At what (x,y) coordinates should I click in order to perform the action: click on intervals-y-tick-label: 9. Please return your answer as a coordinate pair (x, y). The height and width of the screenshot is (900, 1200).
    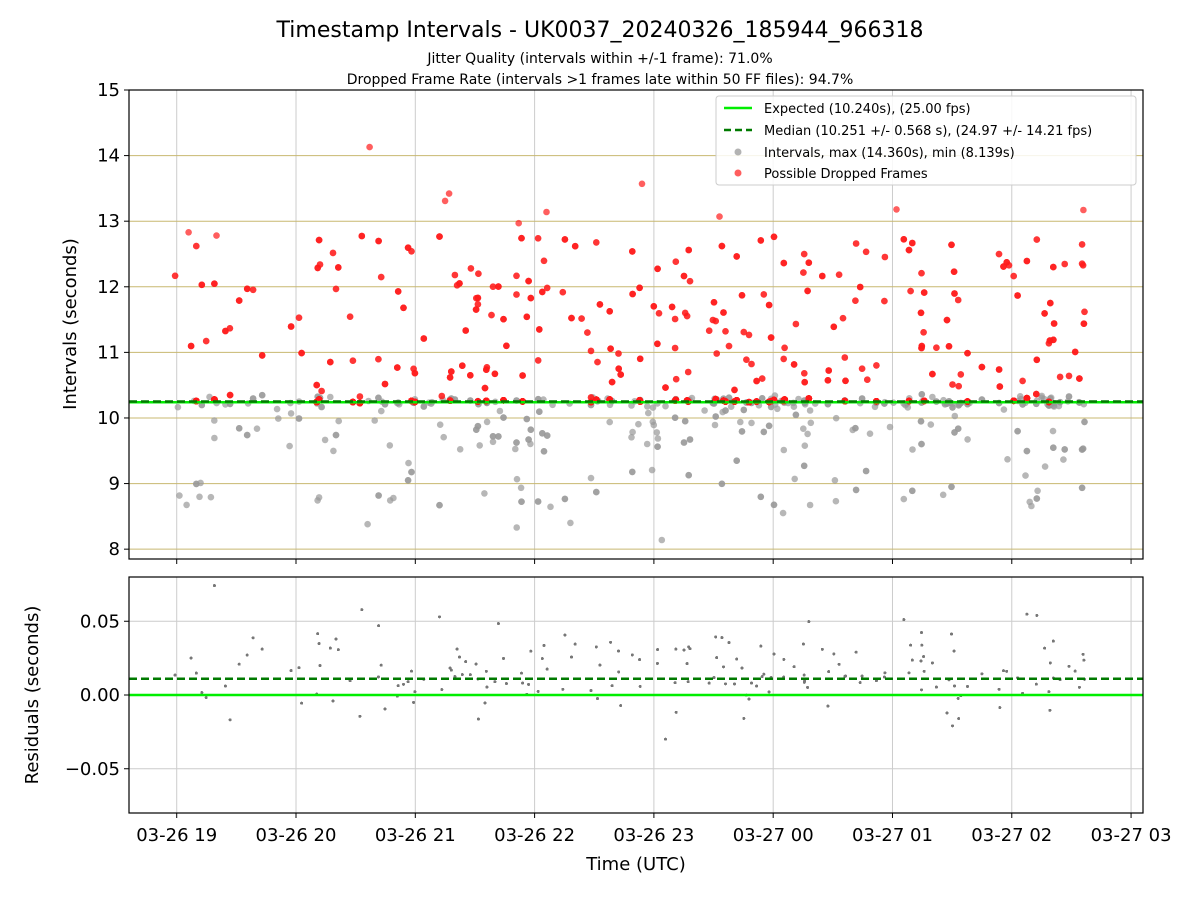
    Looking at the image, I should click on (114, 484).